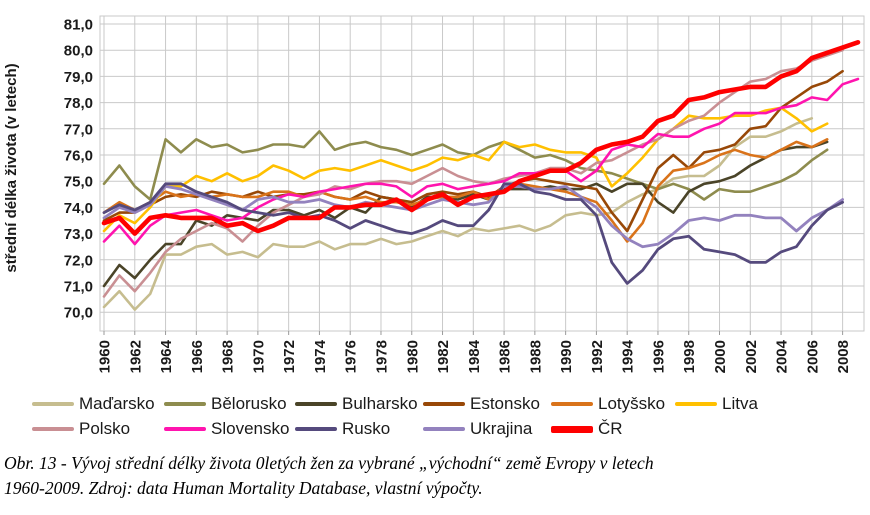 The width and height of the screenshot is (870, 515). Describe the element at coordinates (689, 356) in the screenshot. I see `x-tick-label: 1998` at that location.